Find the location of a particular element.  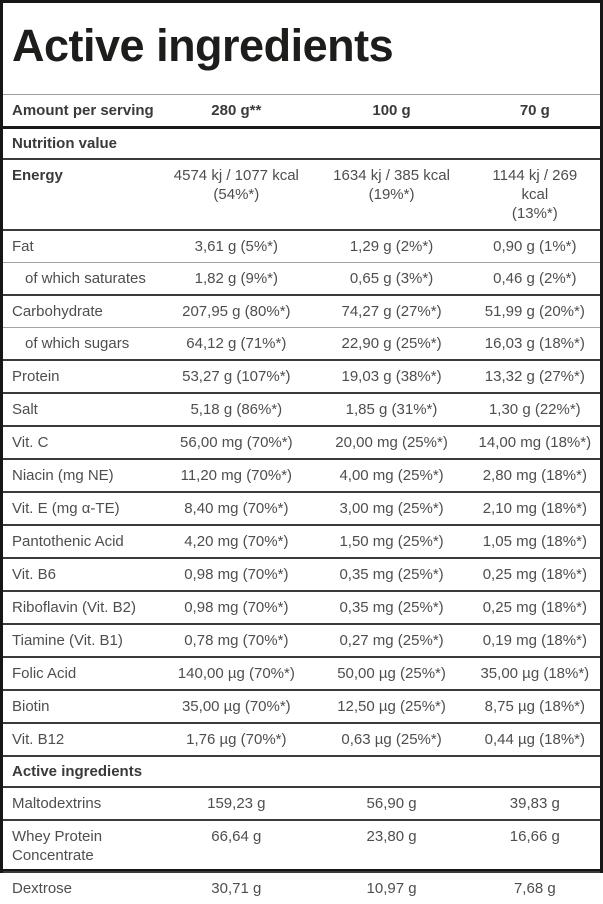

col-header-serving-100g: 100 g is located at coordinates (391, 112).